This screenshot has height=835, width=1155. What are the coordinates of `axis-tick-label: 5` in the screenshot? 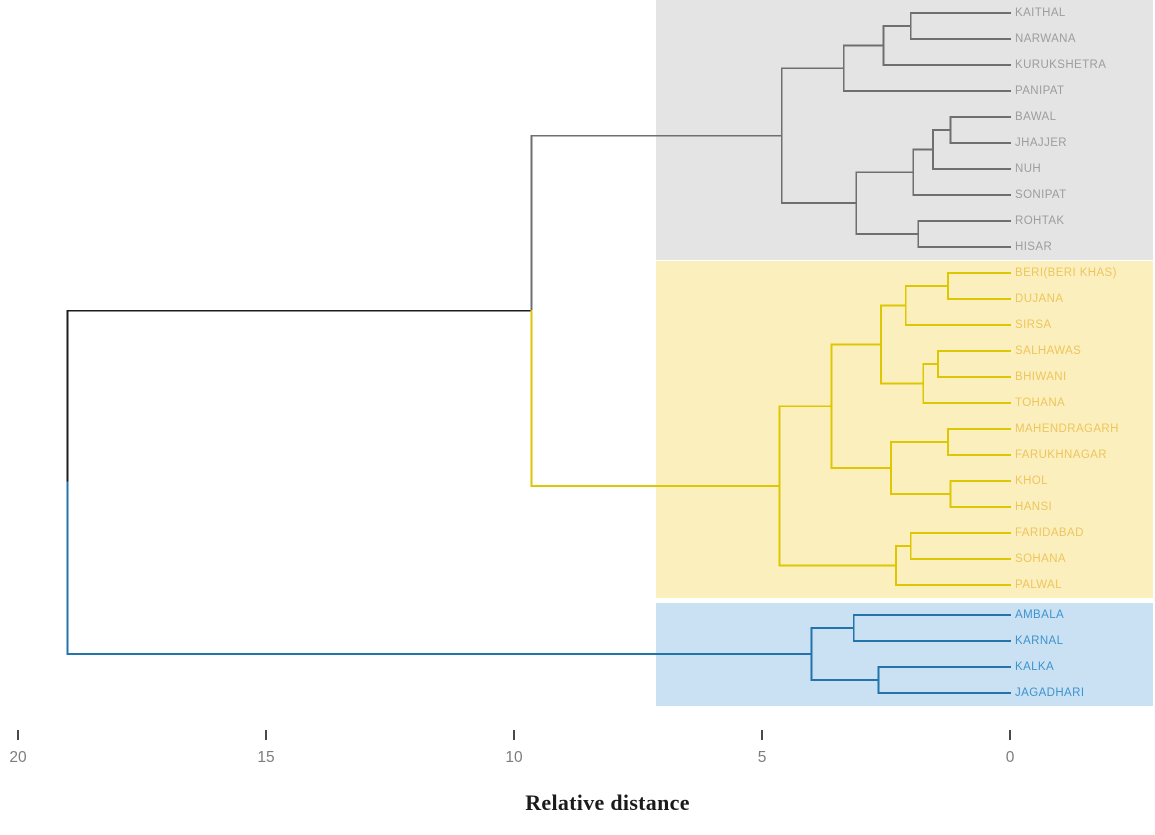 It's located at (762, 757).